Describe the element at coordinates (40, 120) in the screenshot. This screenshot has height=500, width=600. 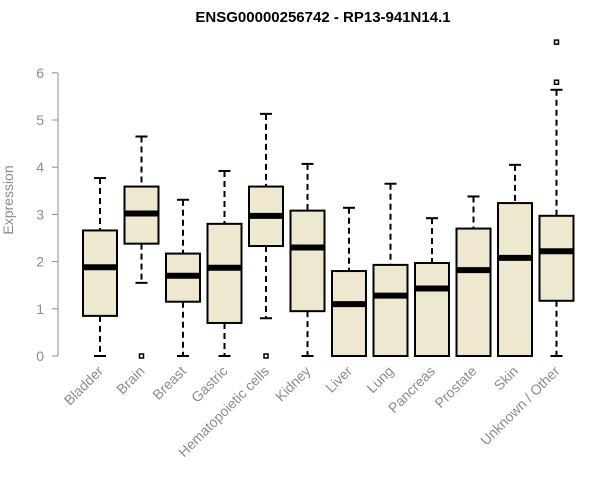
I see `y-tick-label-5: 5` at that location.